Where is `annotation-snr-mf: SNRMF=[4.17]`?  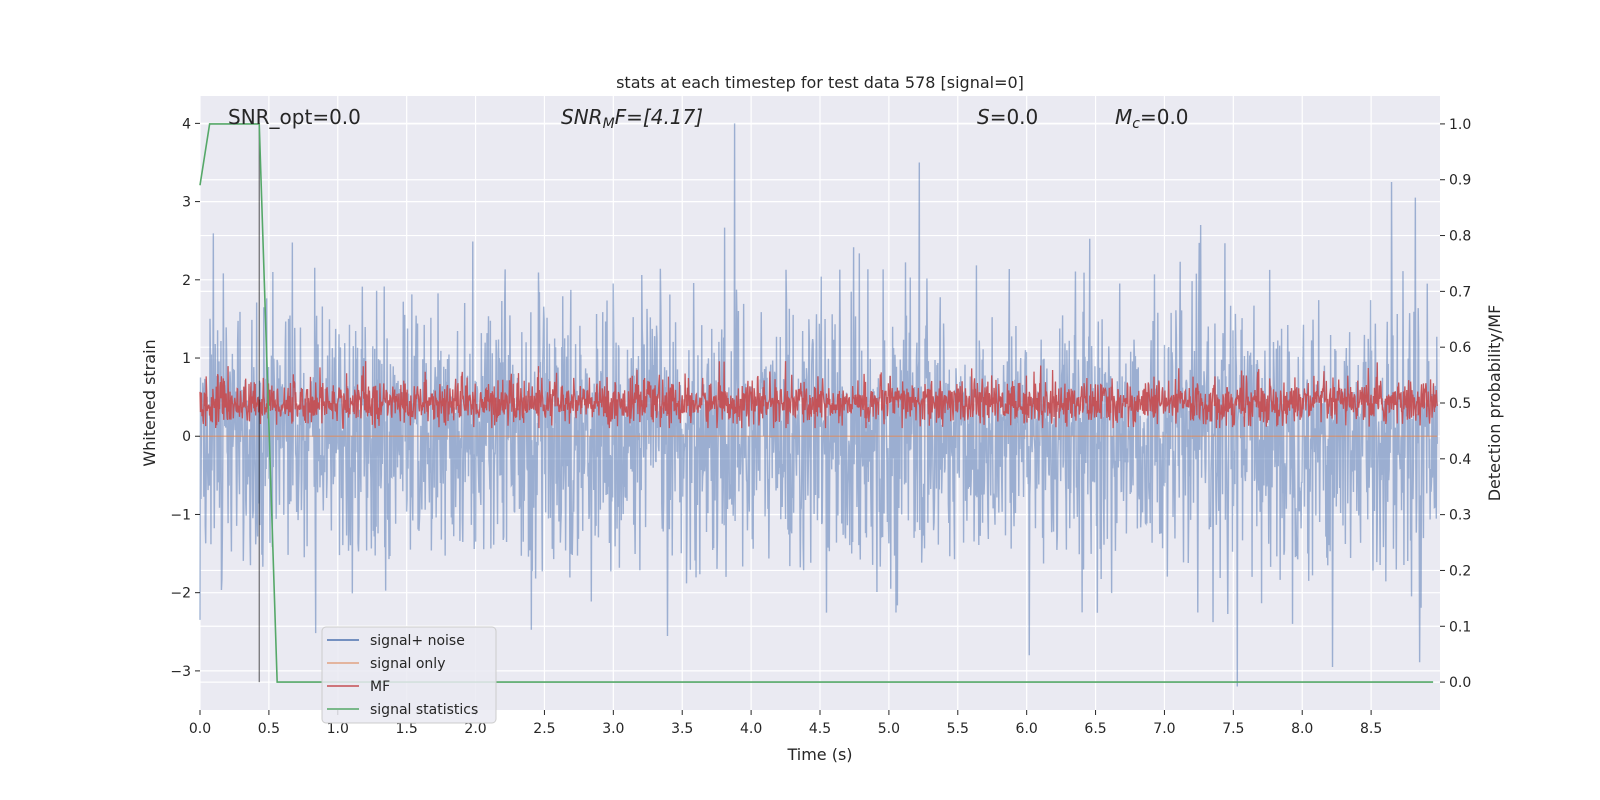
annotation-snr-mf: SNRMF=[4.17] is located at coordinates (632, 118).